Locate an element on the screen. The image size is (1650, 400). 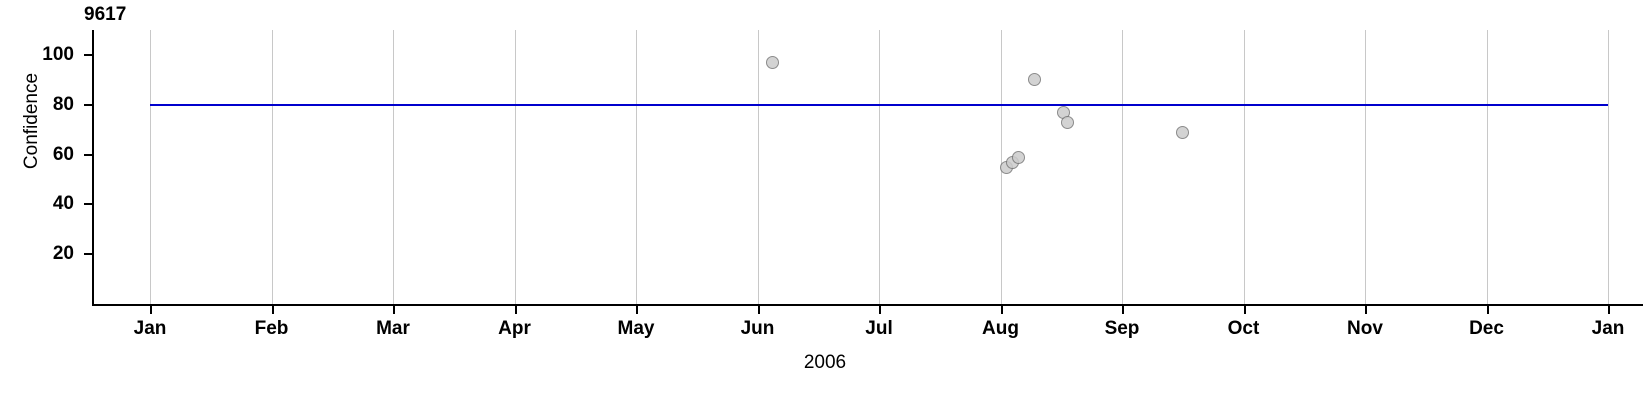
y-axis-line is located at coordinates (93, 168).